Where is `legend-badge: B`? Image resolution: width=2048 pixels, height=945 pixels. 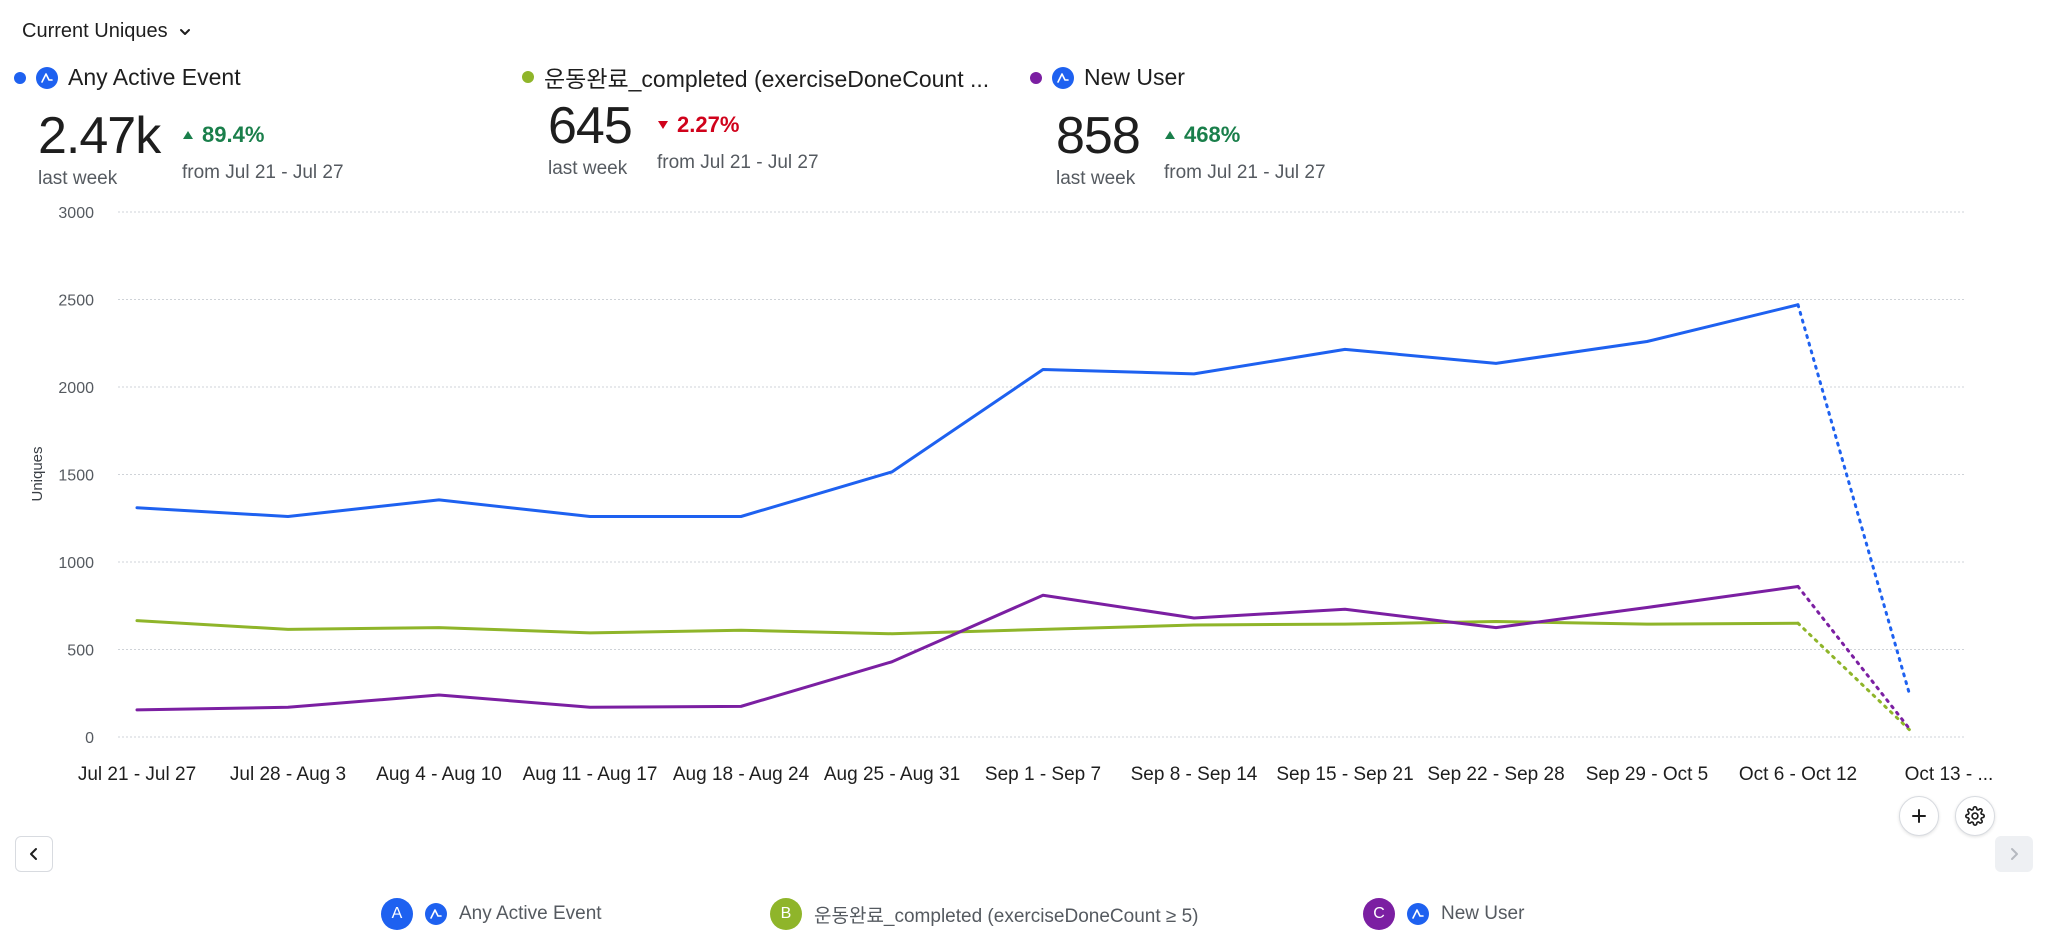
legend-badge: B is located at coordinates (786, 914).